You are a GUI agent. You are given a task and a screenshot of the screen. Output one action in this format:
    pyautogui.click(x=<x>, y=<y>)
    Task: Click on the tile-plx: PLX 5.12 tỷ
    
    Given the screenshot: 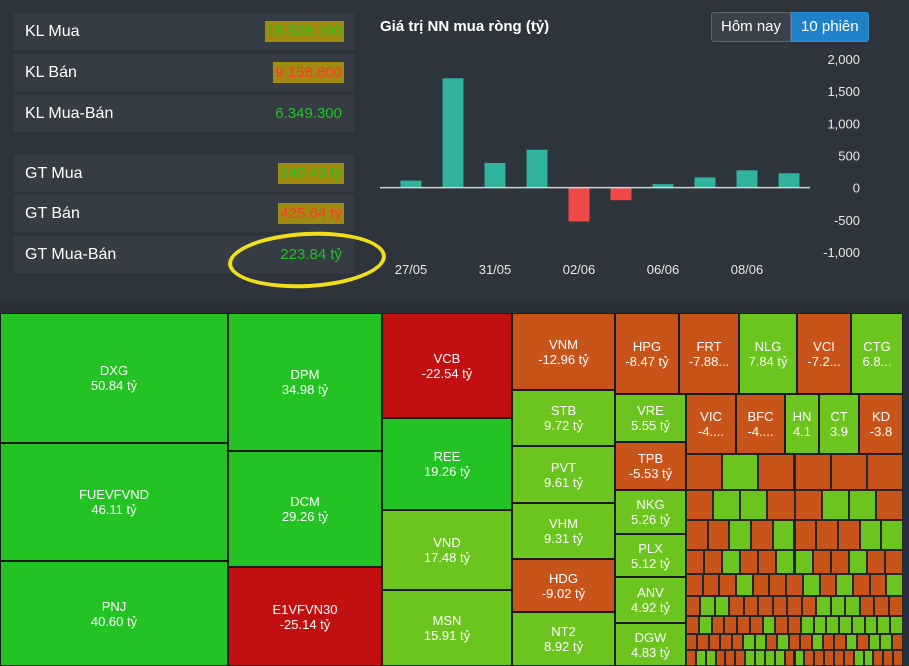 What is the action you would take?
    pyautogui.click(x=650, y=555)
    